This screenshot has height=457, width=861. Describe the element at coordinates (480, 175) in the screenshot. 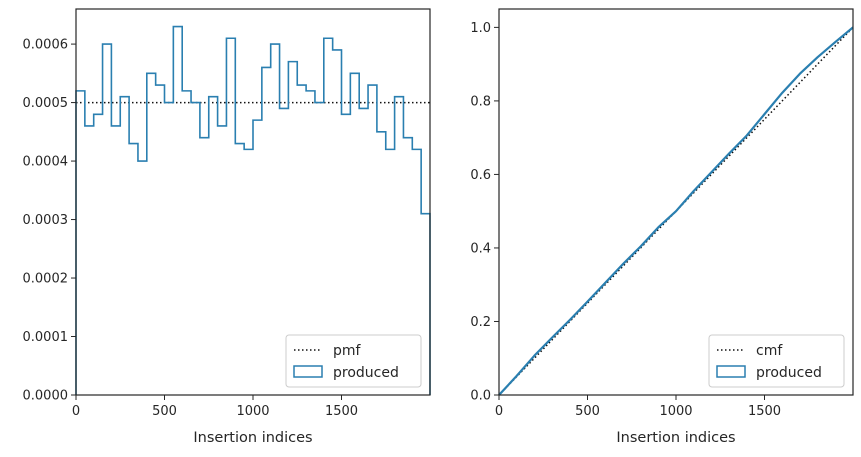

I see `y-tick-label: 0.6` at that location.